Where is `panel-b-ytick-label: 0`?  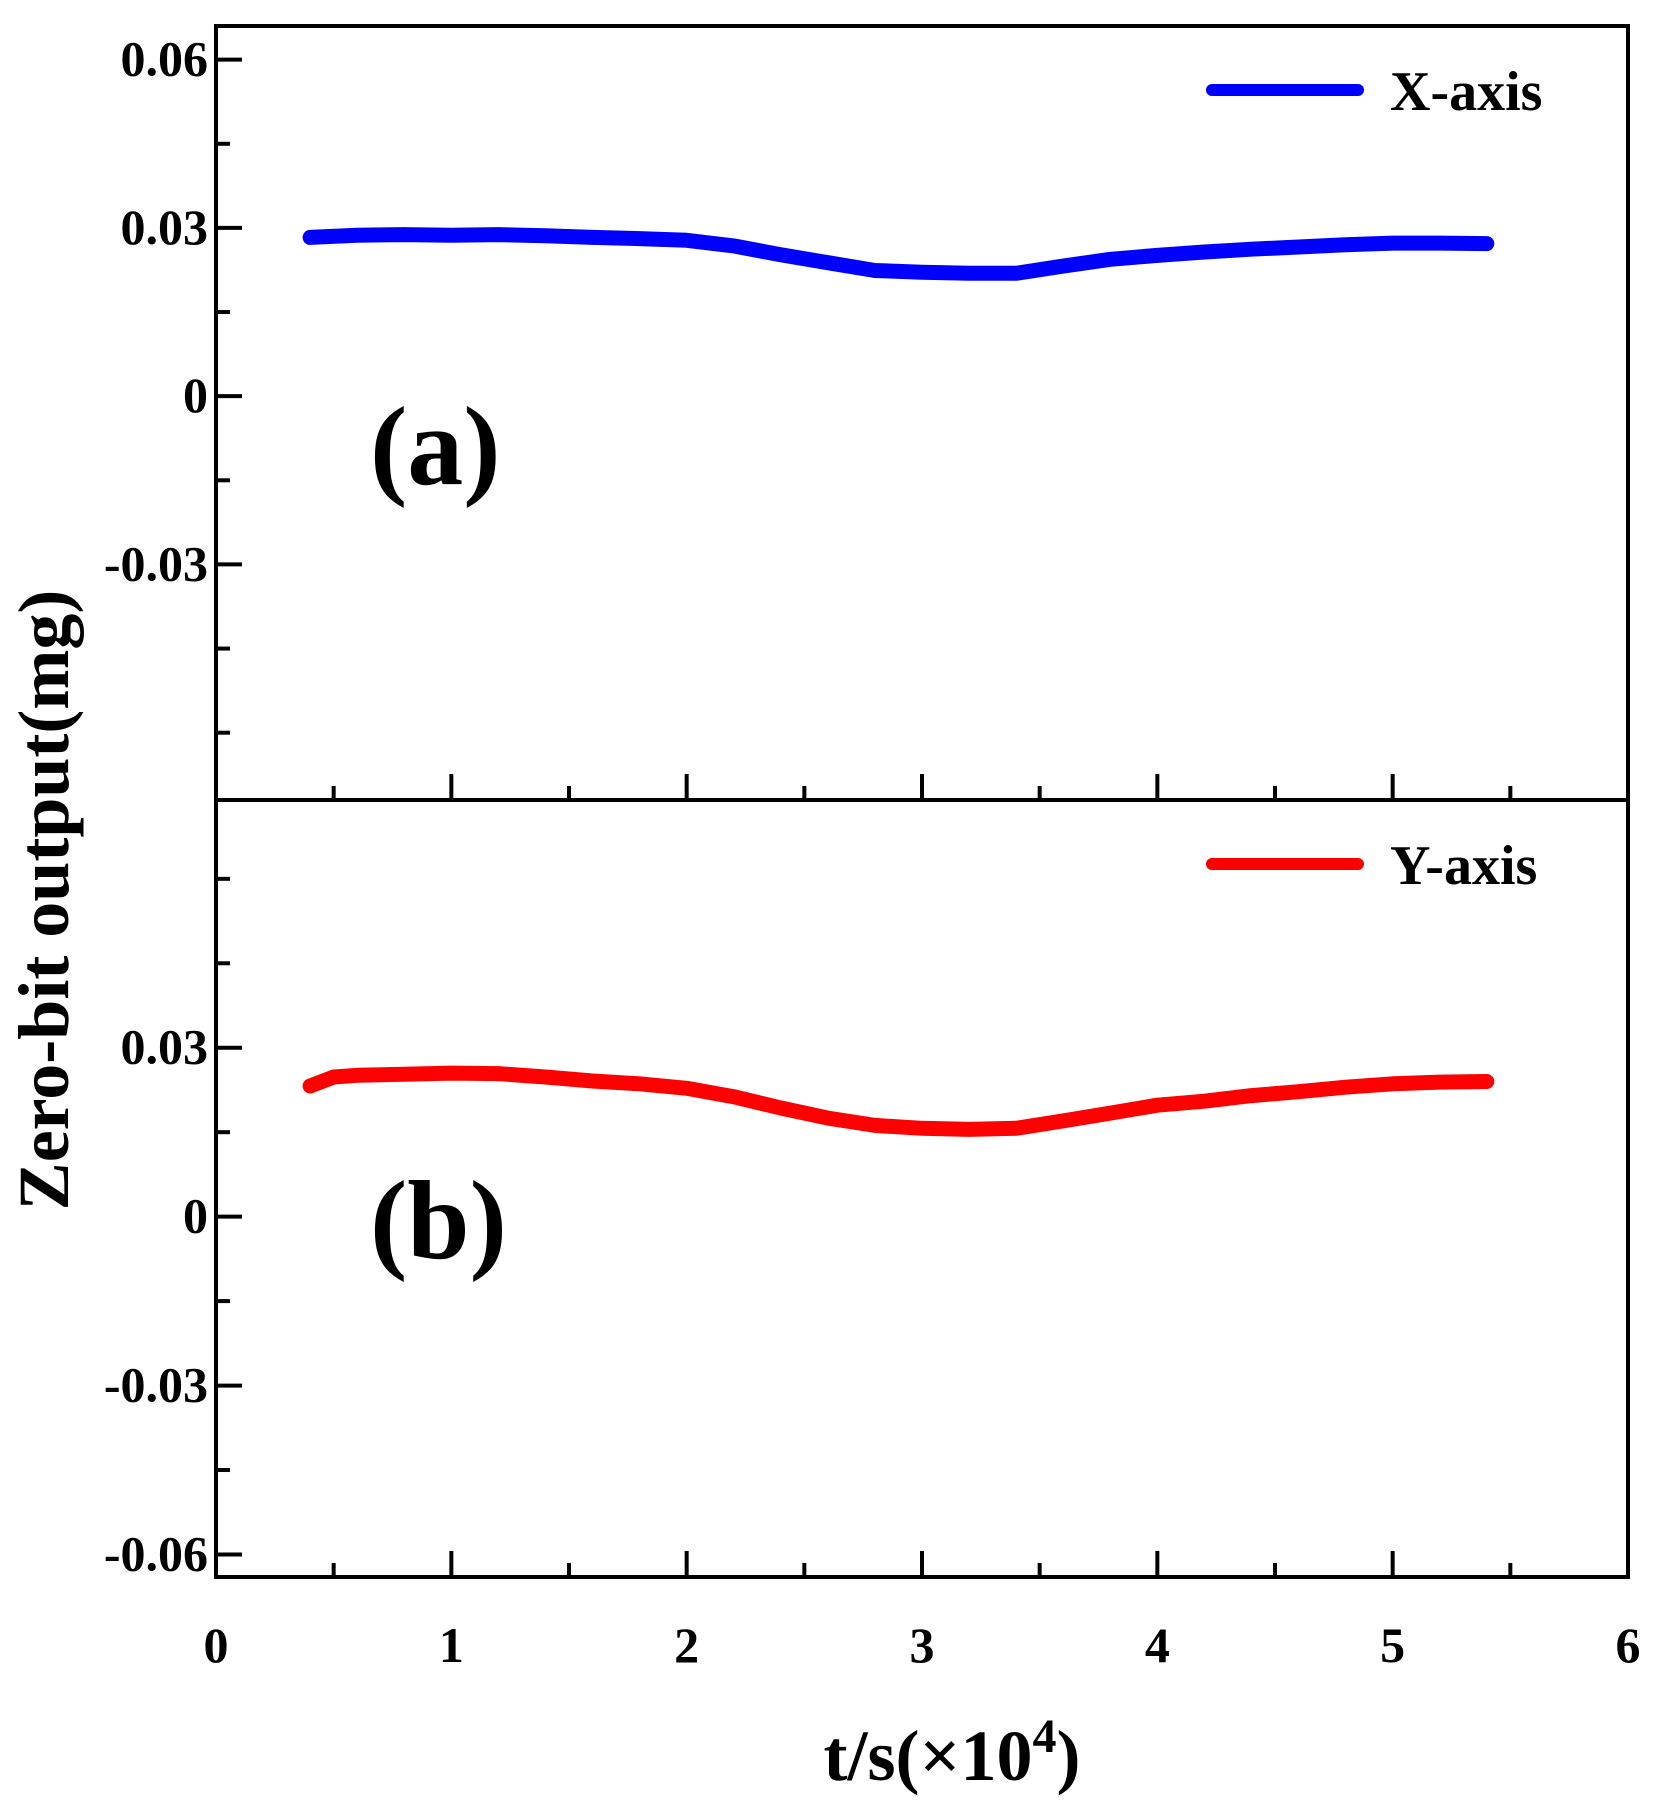
panel-b-ytick-label: 0 is located at coordinates (195, 1216).